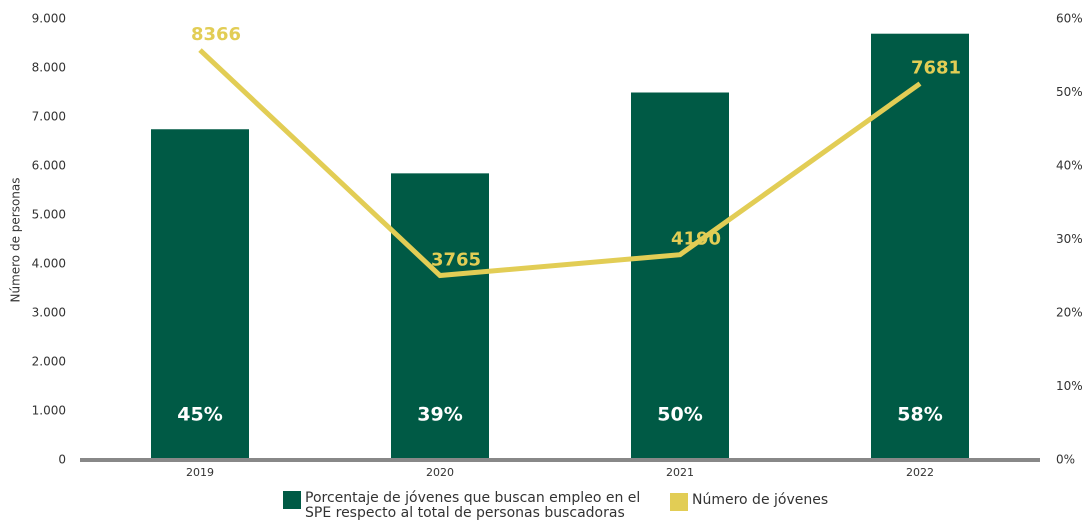  I want to click on y2-tick-label: 10%, so click(1069, 386).